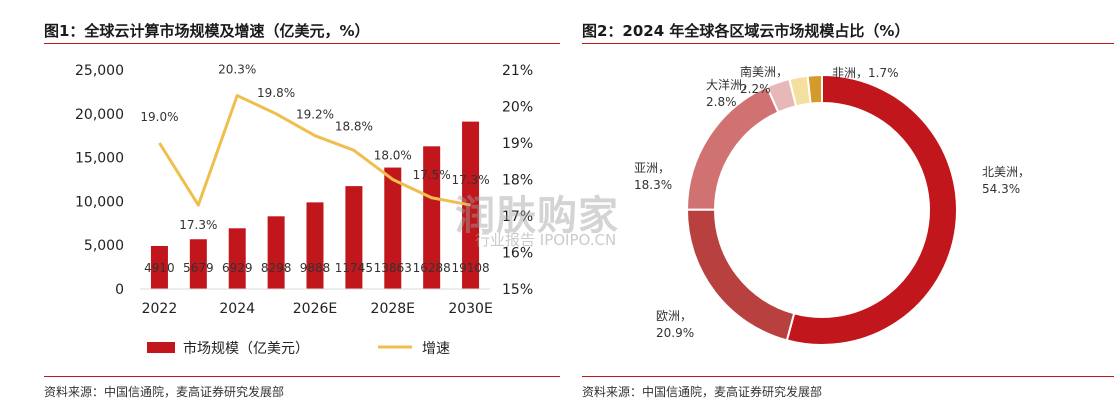 This screenshot has width=1114, height=415. What do you see at coordinates (99, 71) in the screenshot?
I see `y-left-tick-label: 25,000` at bounding box center [99, 71].